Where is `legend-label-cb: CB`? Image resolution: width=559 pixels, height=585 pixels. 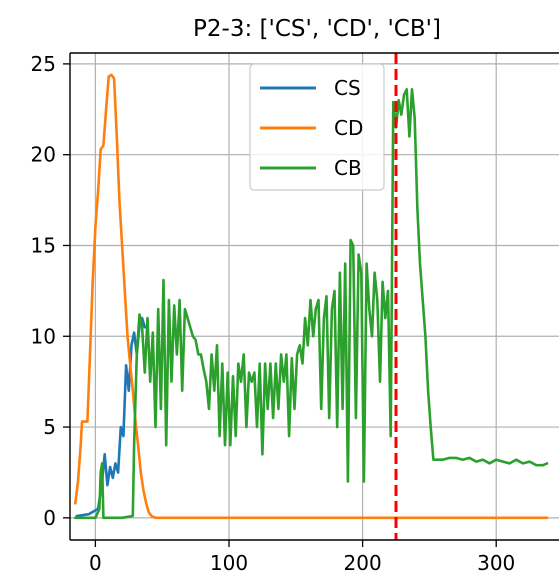 legend-label-cb: CB is located at coordinates (348, 168).